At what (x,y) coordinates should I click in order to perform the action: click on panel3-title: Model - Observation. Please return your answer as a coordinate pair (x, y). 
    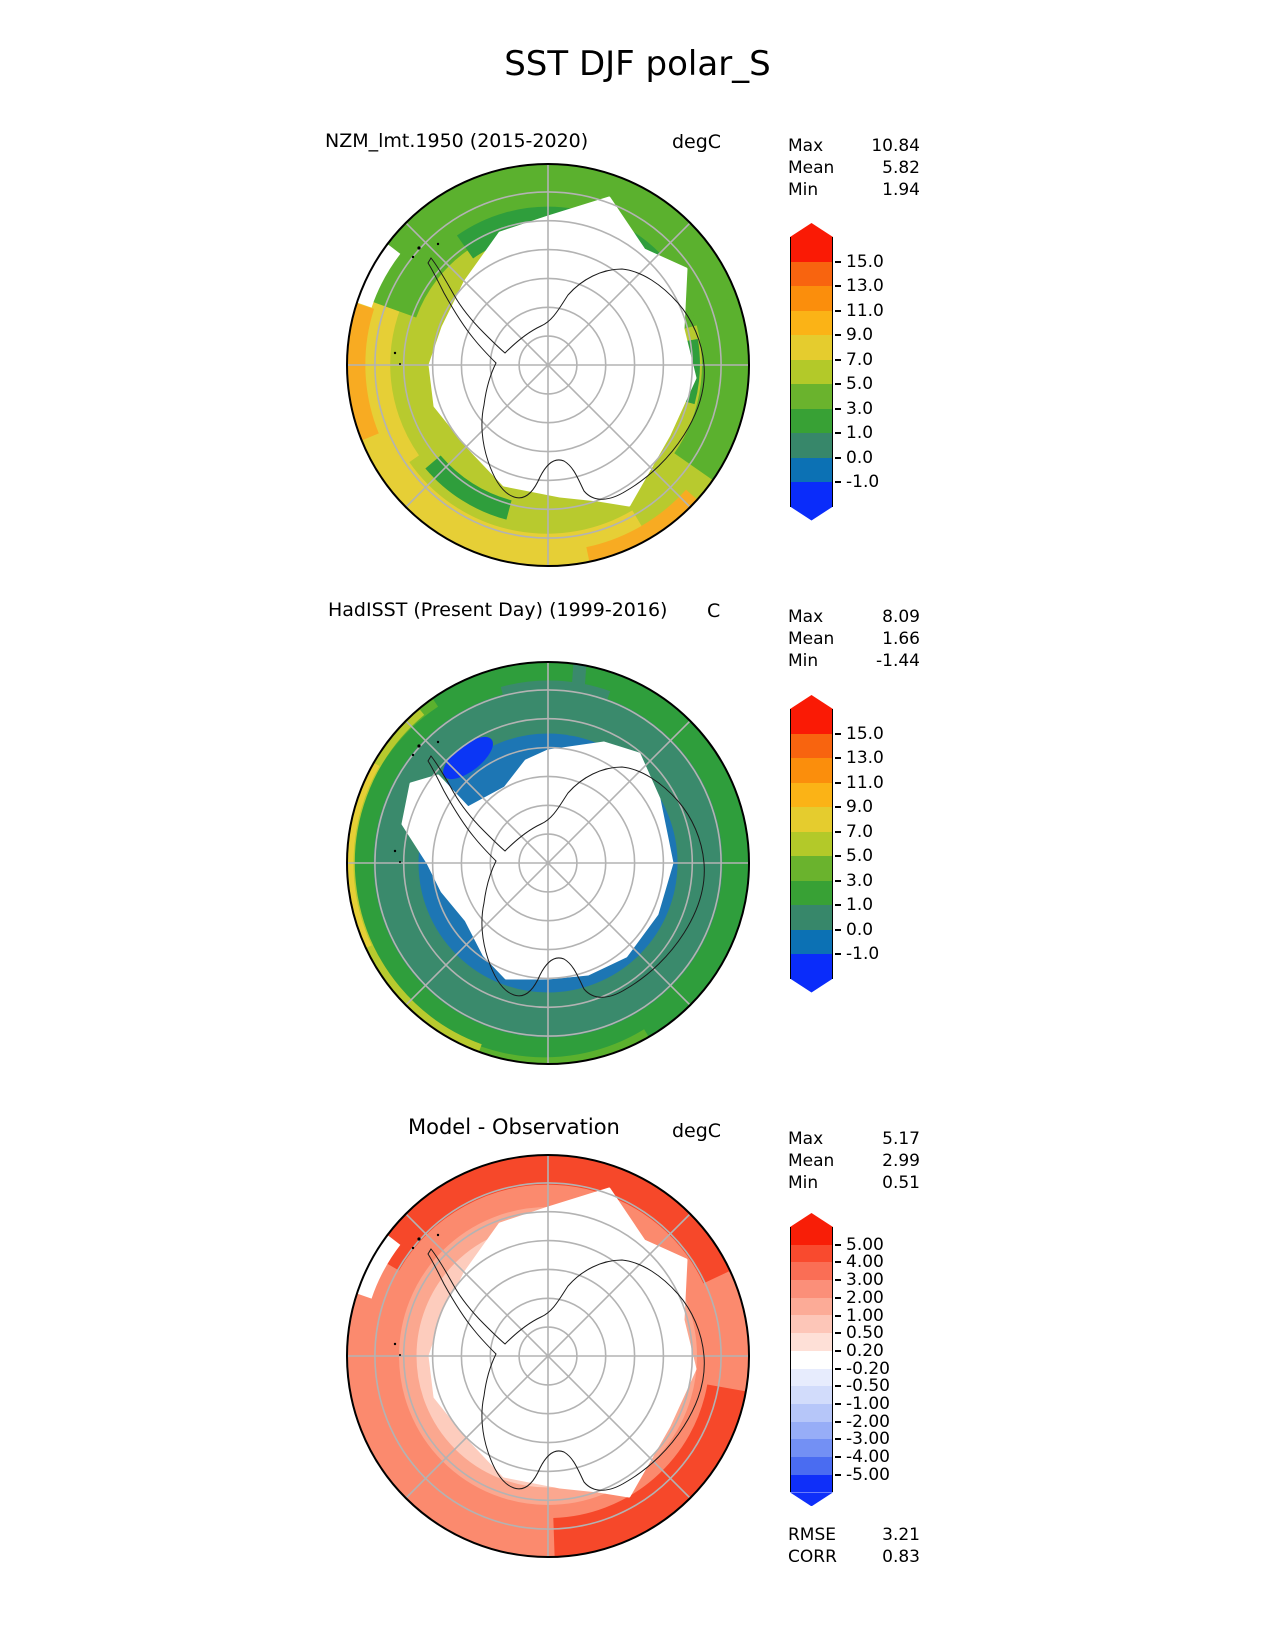
    Looking at the image, I should click on (514, 1127).